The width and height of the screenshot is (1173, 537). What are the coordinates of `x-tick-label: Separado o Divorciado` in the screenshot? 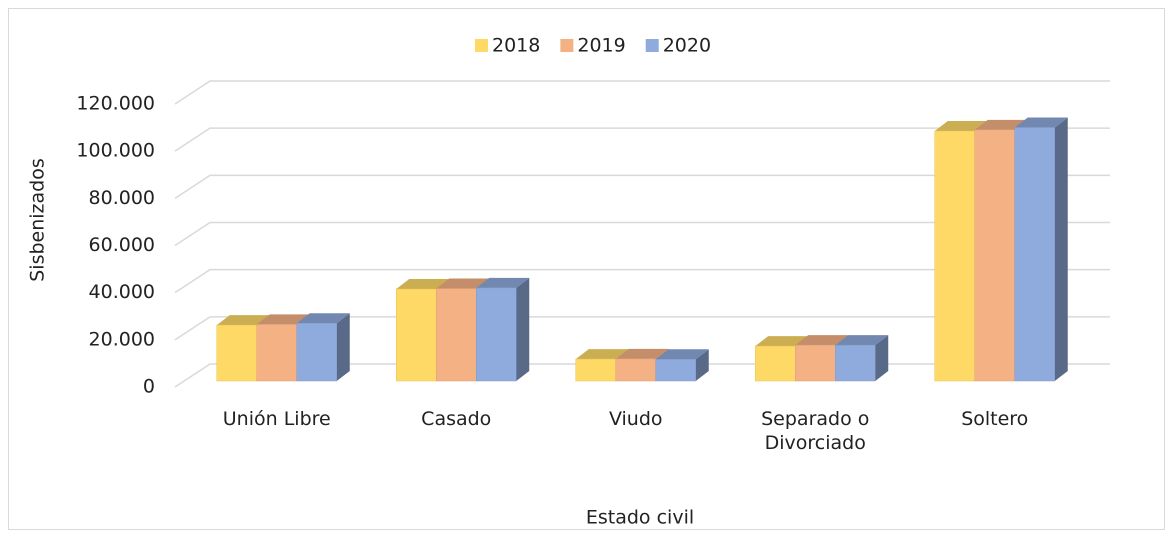 It's located at (815, 431).